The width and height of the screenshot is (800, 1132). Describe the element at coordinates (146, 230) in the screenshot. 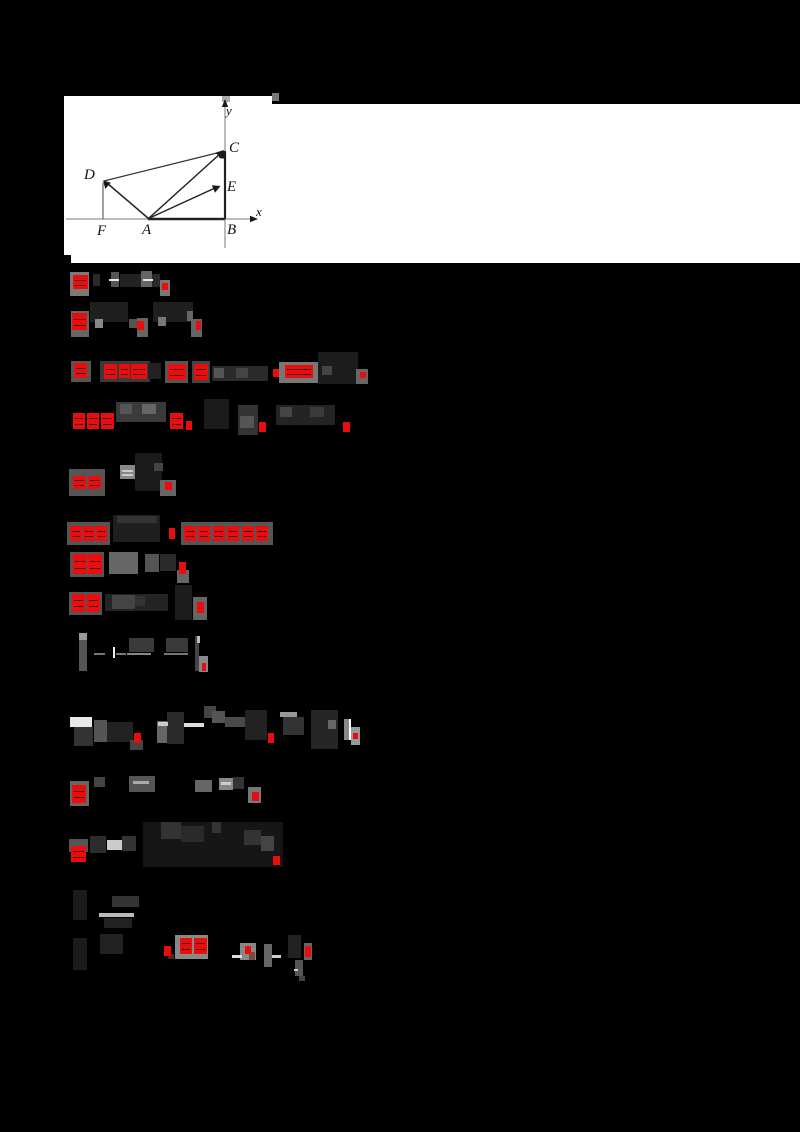

I see `svg-text: A` at that location.